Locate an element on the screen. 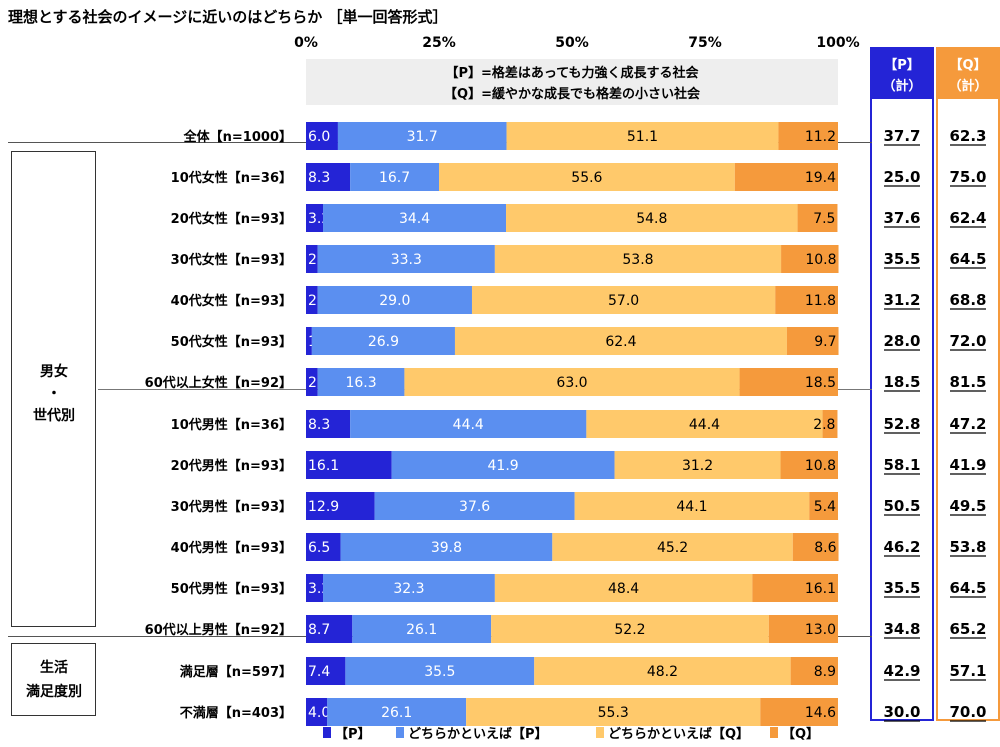  q-total-value: 75.0 is located at coordinates (967, 177).